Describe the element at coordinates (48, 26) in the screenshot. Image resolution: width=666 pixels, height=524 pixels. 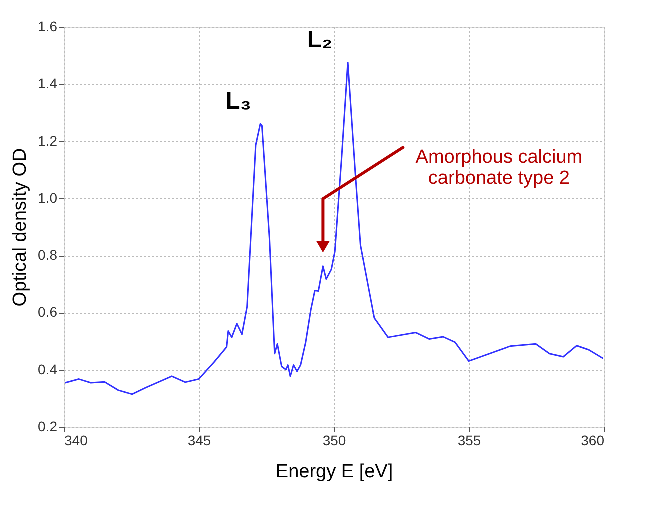
I see `y-tick-label: 1.6` at that location.